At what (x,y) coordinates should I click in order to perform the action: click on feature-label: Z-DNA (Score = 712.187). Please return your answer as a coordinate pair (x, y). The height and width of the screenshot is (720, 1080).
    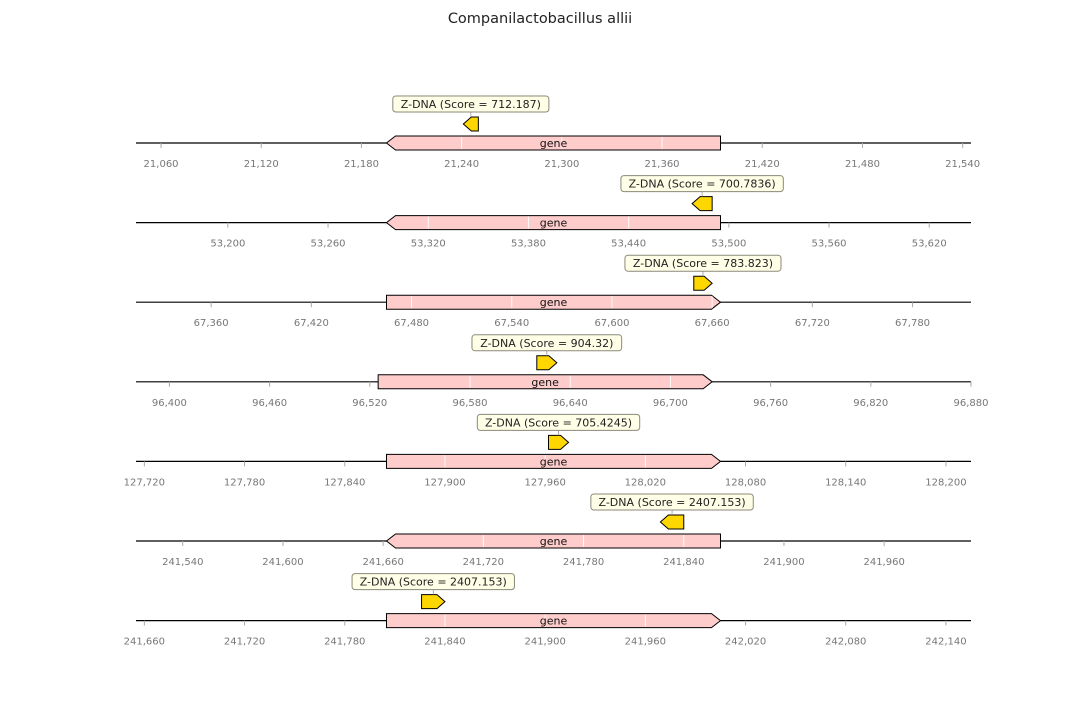
    Looking at the image, I should click on (471, 104).